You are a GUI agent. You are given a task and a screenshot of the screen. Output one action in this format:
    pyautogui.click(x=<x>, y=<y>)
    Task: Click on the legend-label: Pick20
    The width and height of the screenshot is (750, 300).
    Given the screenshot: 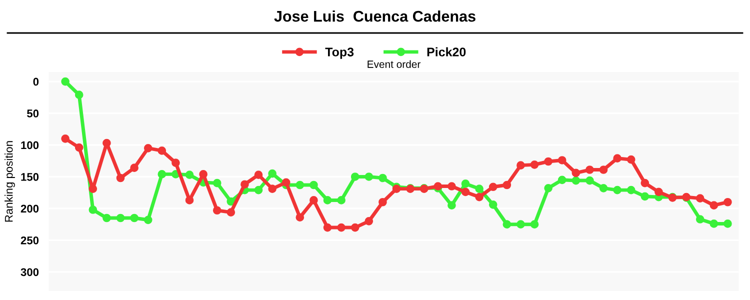 What is the action you would take?
    pyautogui.click(x=446, y=51)
    